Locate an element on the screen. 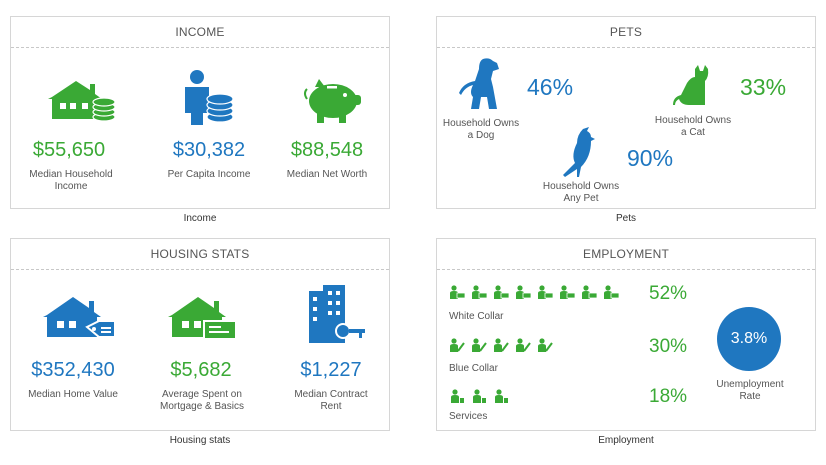 The width and height of the screenshot is (826, 465). mortgage-basics-value: $5,682 is located at coordinates (201, 370).